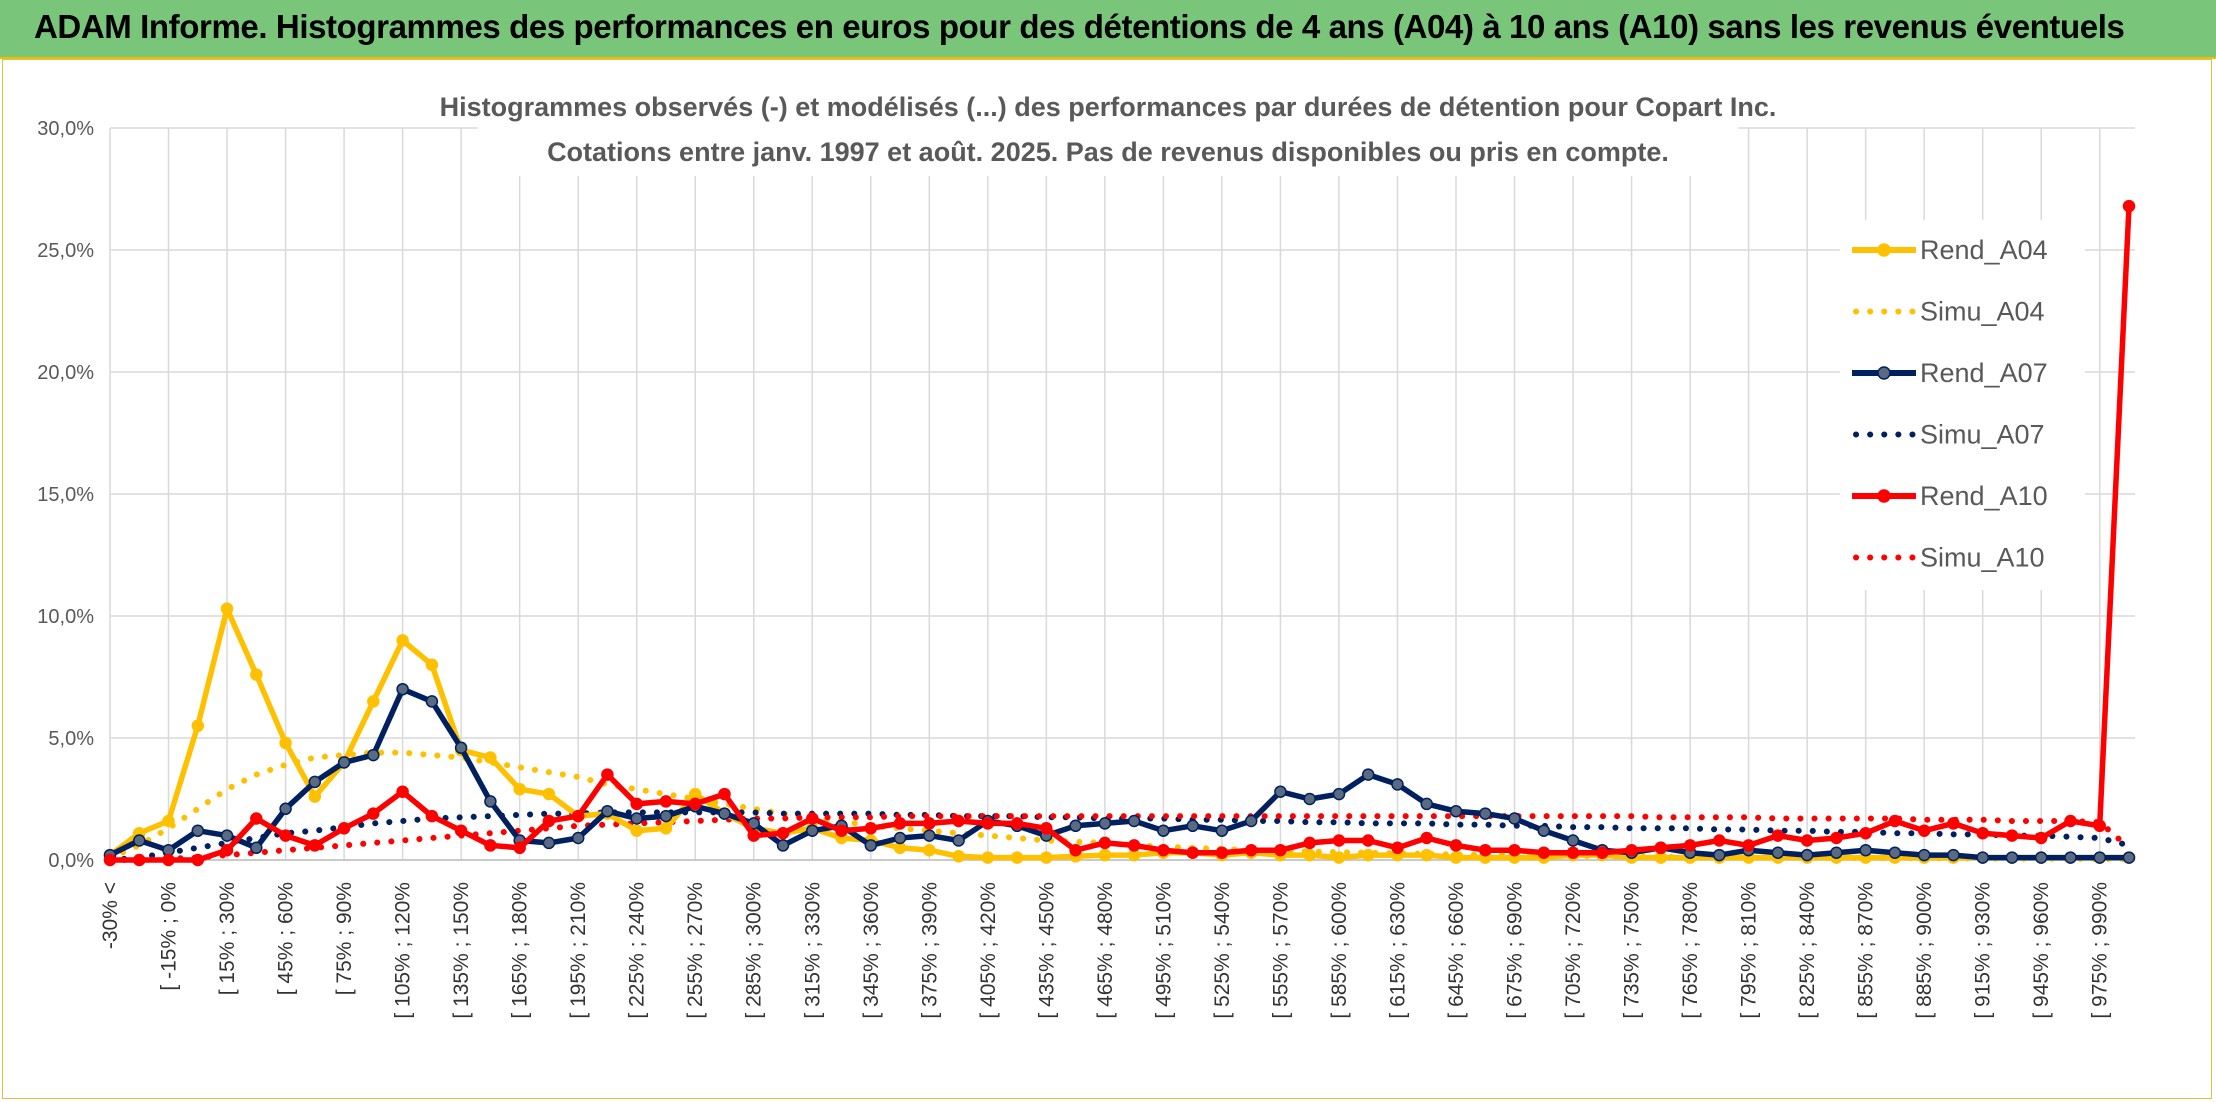  I want to click on x-tick-label: [ 405% ; 420%, so click(988, 950).